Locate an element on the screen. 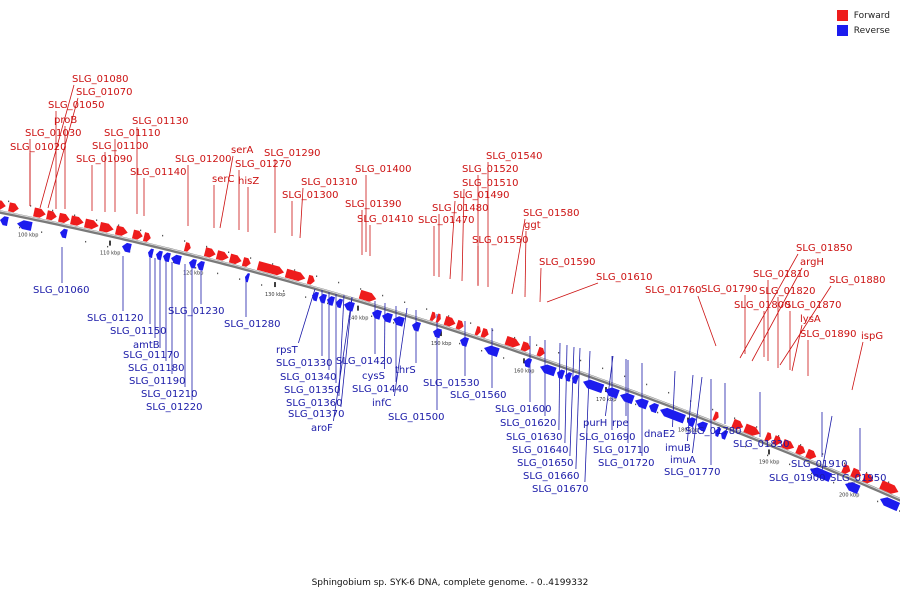 The width and height of the screenshot is (900, 600). forward-gene-label: ggt is located at coordinates (532, 225).